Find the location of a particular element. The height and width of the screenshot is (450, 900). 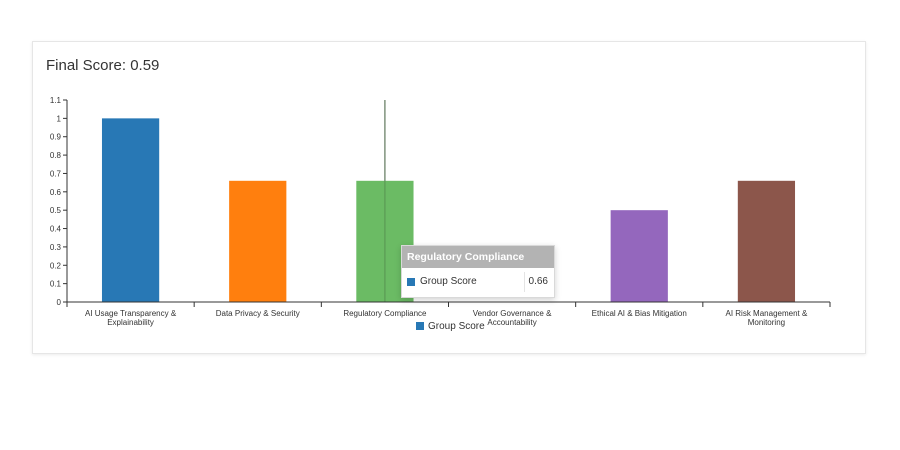

x-tick-label-1: Data Privacy & Security is located at coordinates (258, 313).